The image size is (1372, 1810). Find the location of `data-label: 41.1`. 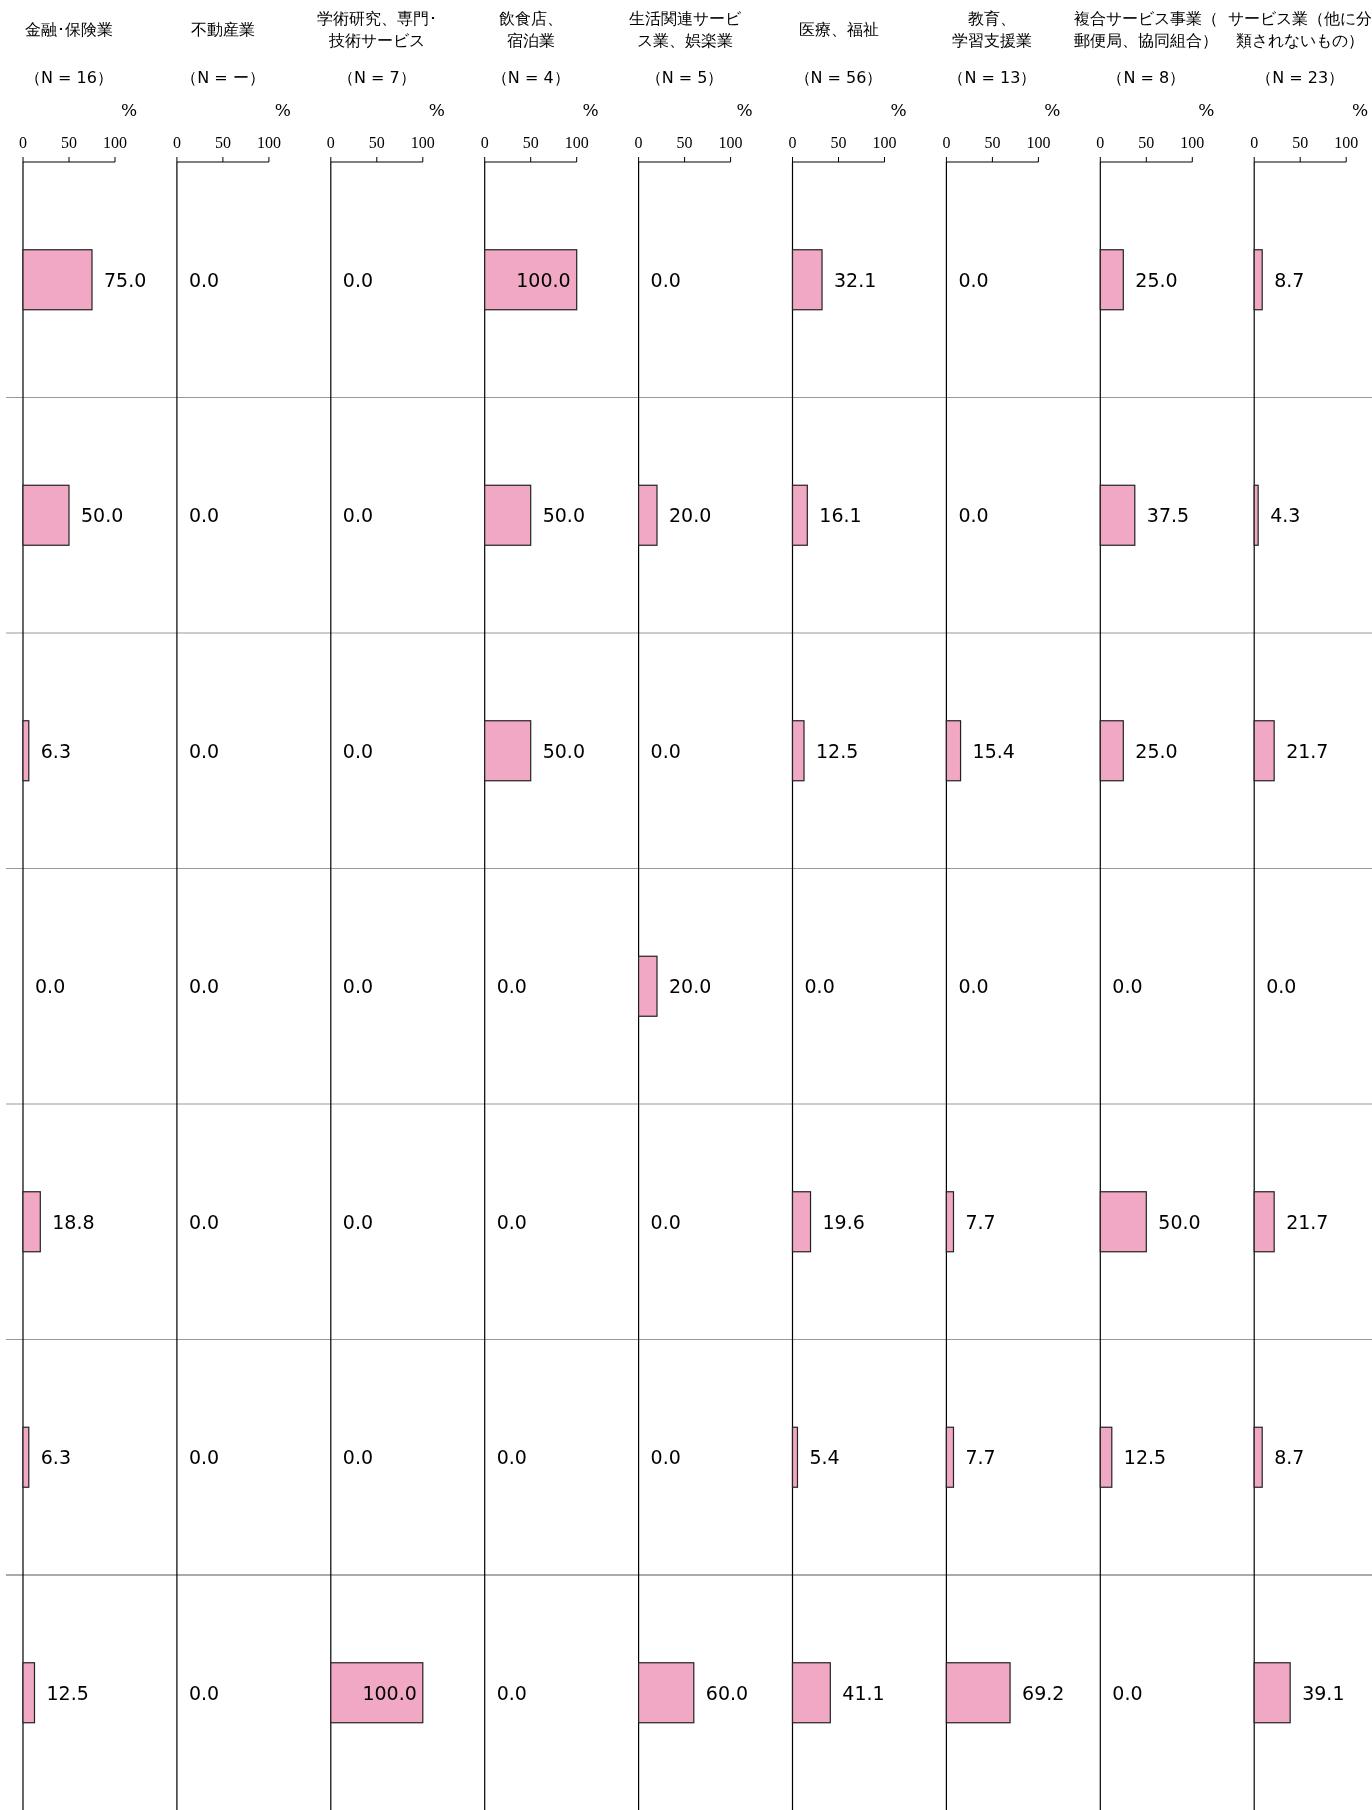

data-label: 41.1 is located at coordinates (863, 1692).